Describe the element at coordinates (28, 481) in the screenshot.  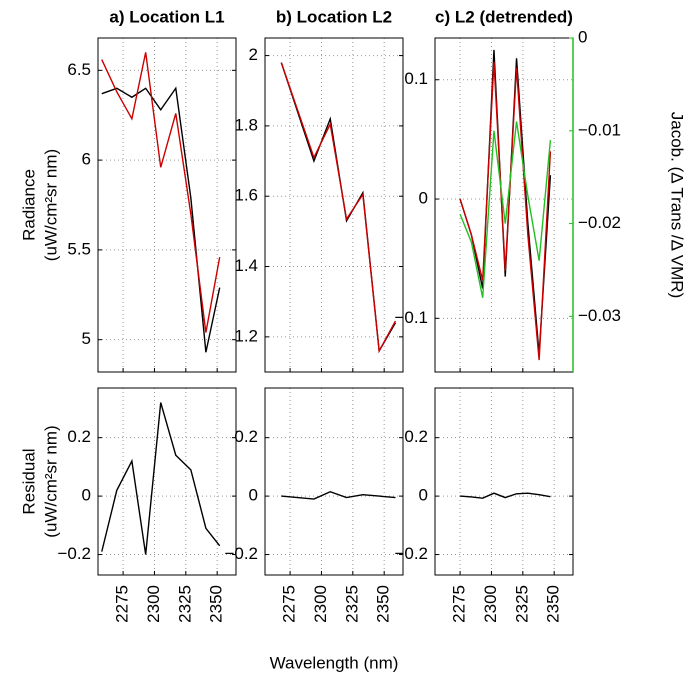
I see `y-axis-label: Residual` at that location.